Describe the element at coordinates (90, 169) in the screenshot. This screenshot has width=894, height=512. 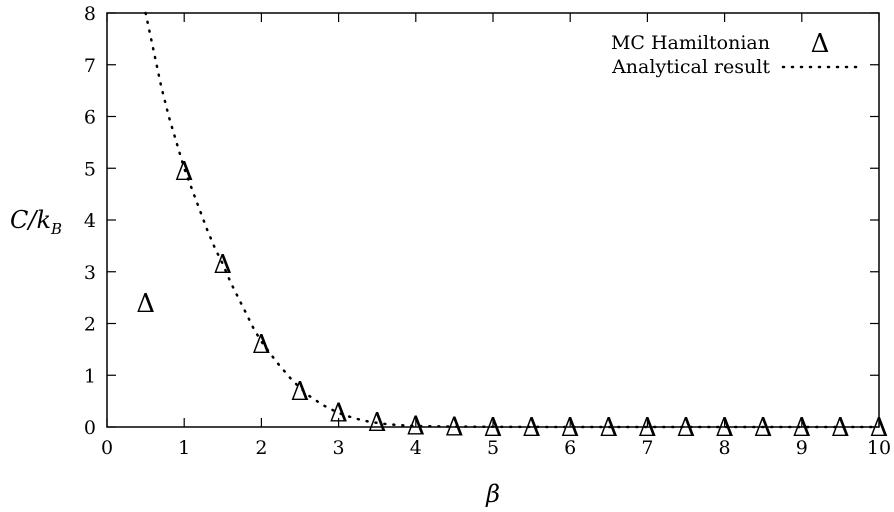
I see `y-tick-label: 5` at that location.